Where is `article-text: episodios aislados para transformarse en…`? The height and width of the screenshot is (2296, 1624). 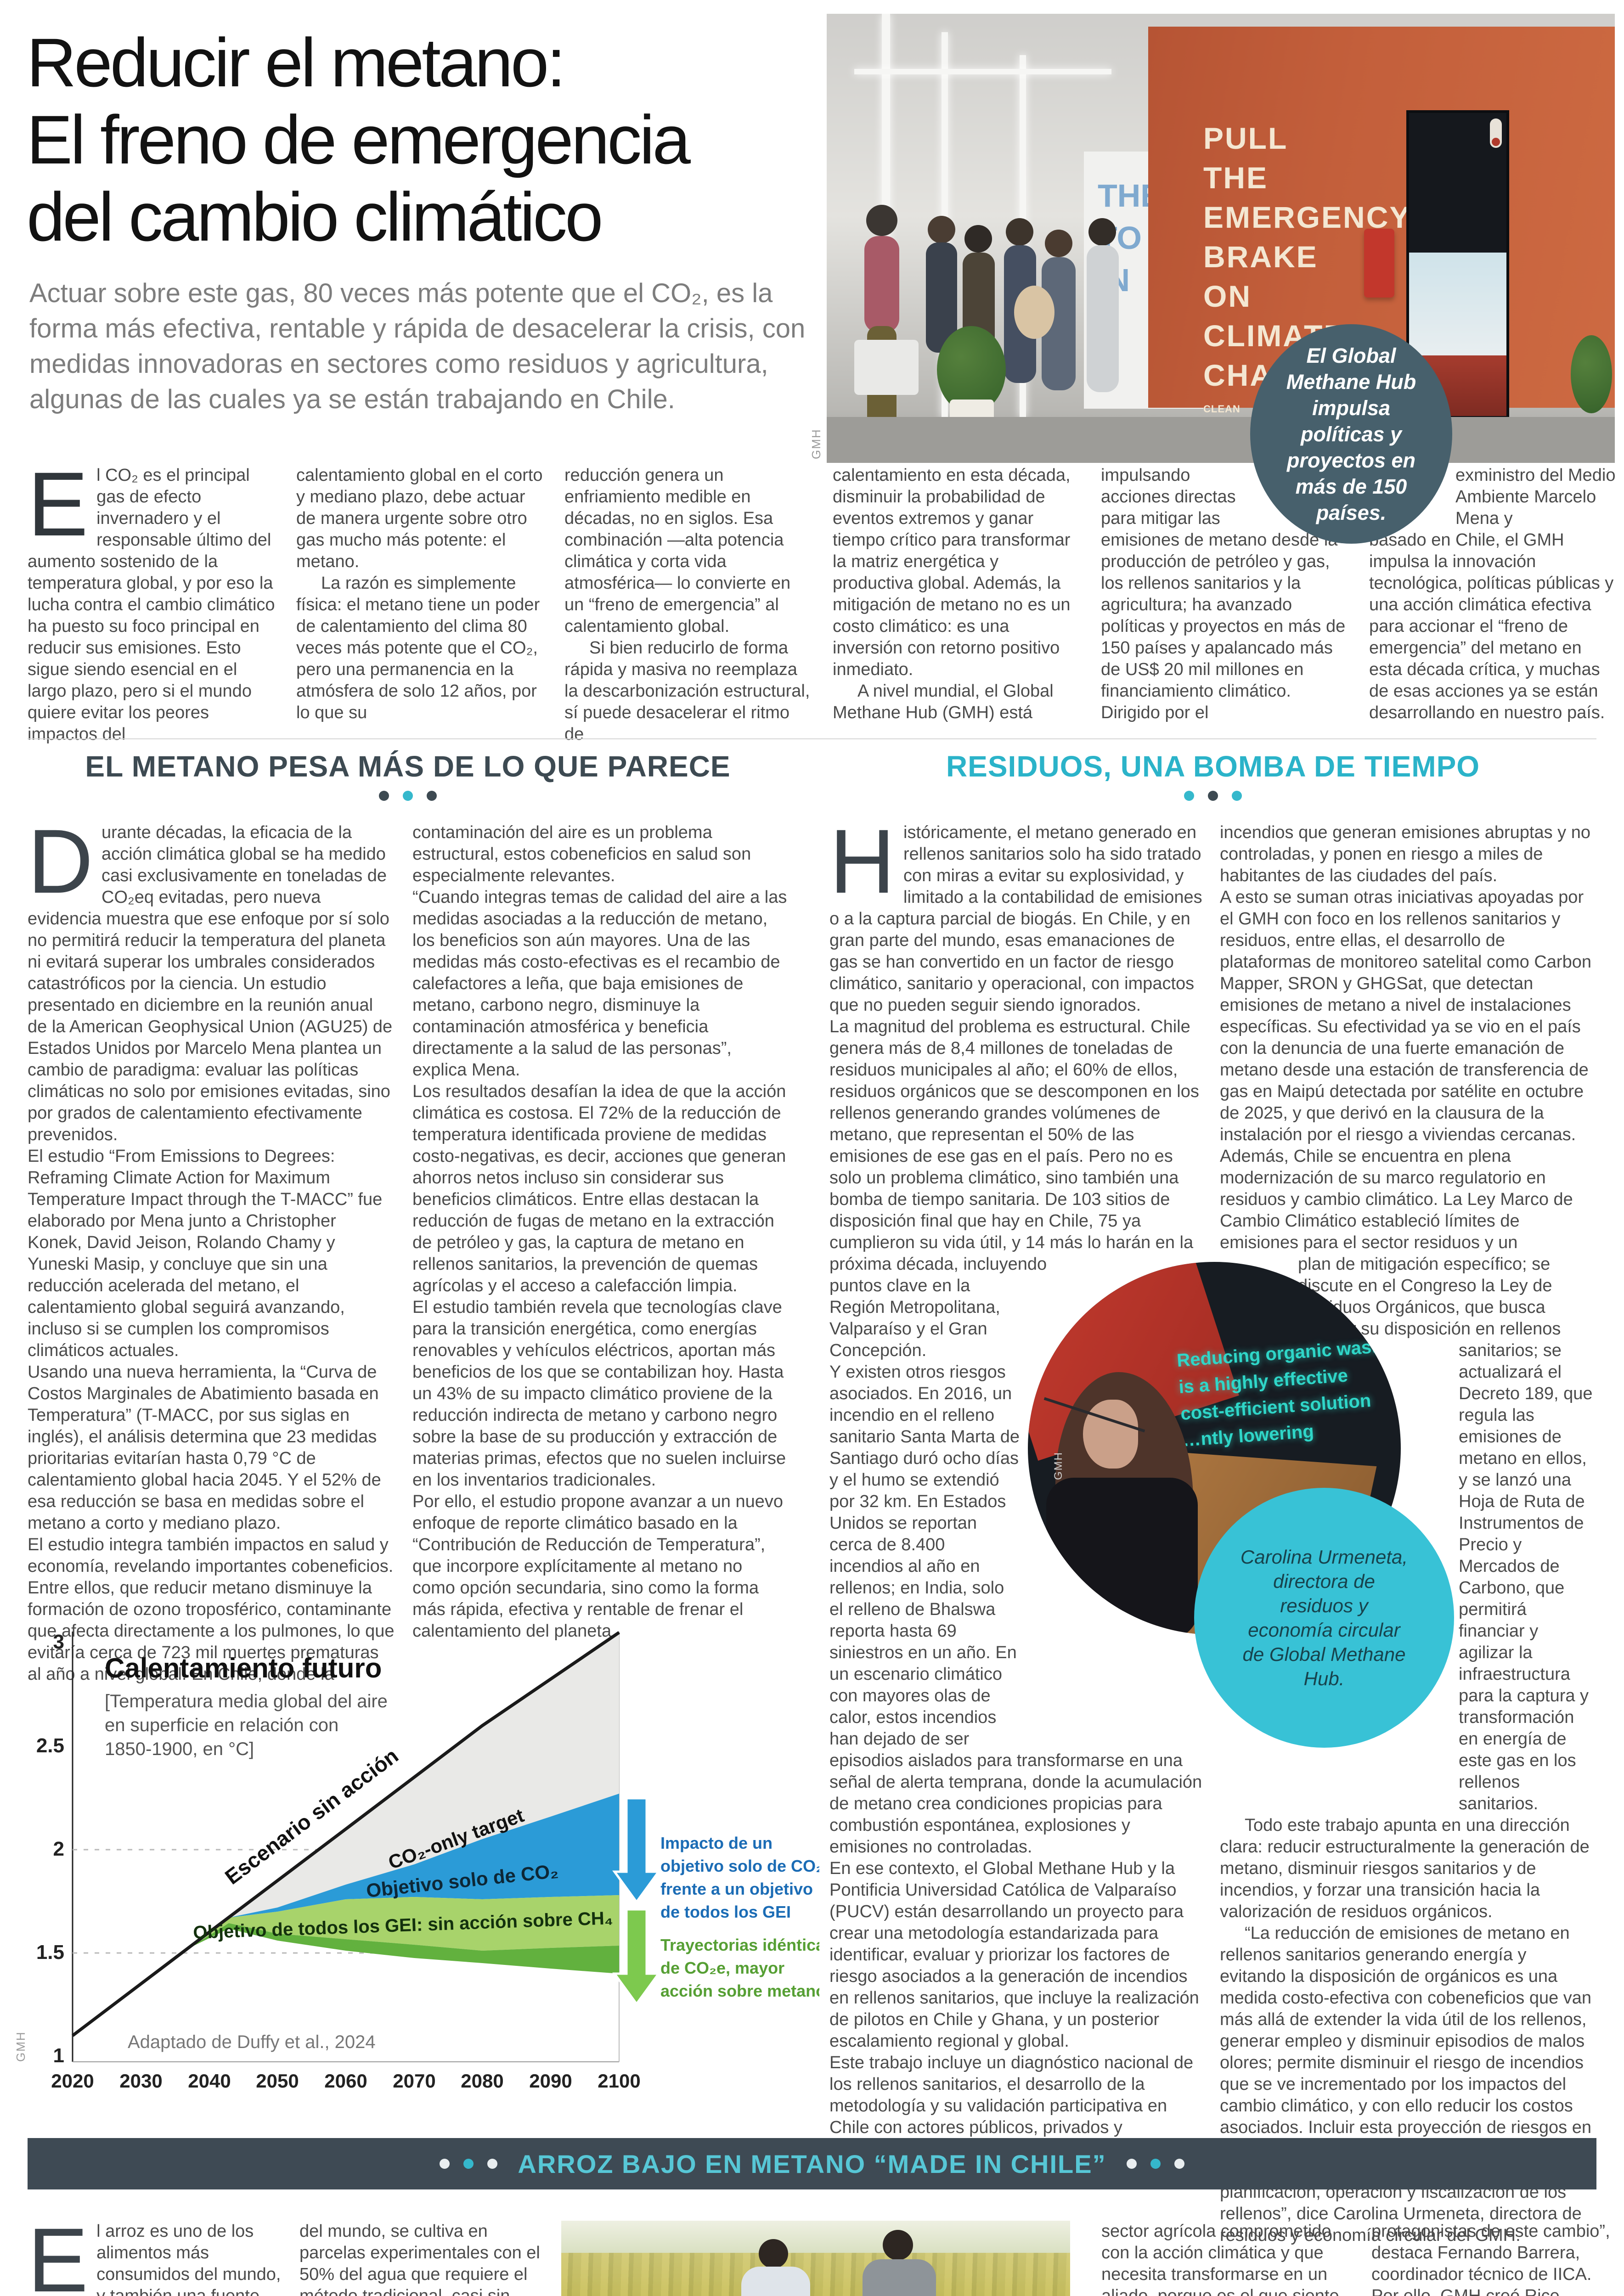
article-text: episodios aislados para transformarse en… is located at coordinates (1015, 1804).